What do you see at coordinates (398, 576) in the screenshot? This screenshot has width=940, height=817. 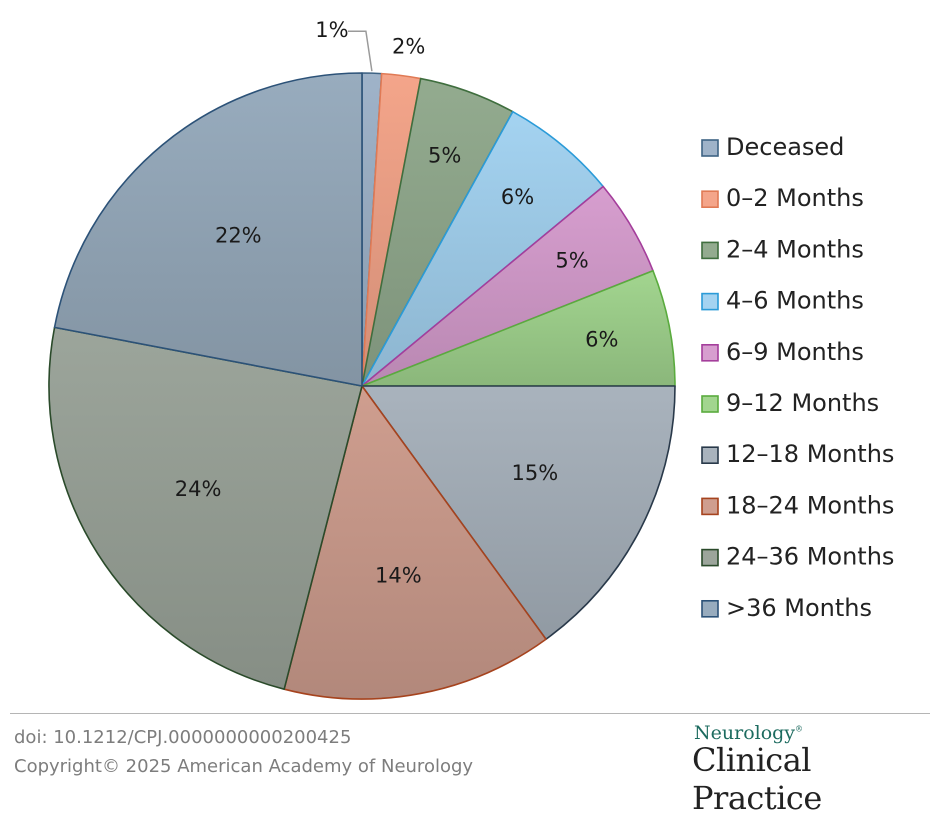 I see `slice-data-label: 14%` at bounding box center [398, 576].